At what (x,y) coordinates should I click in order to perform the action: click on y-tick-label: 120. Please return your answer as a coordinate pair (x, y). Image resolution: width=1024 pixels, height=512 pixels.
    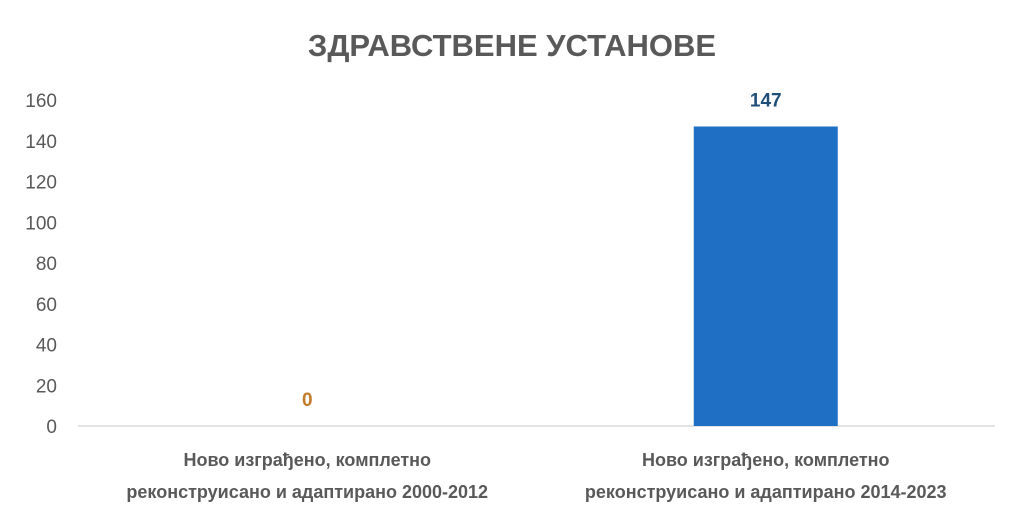
    Looking at the image, I should click on (41, 183).